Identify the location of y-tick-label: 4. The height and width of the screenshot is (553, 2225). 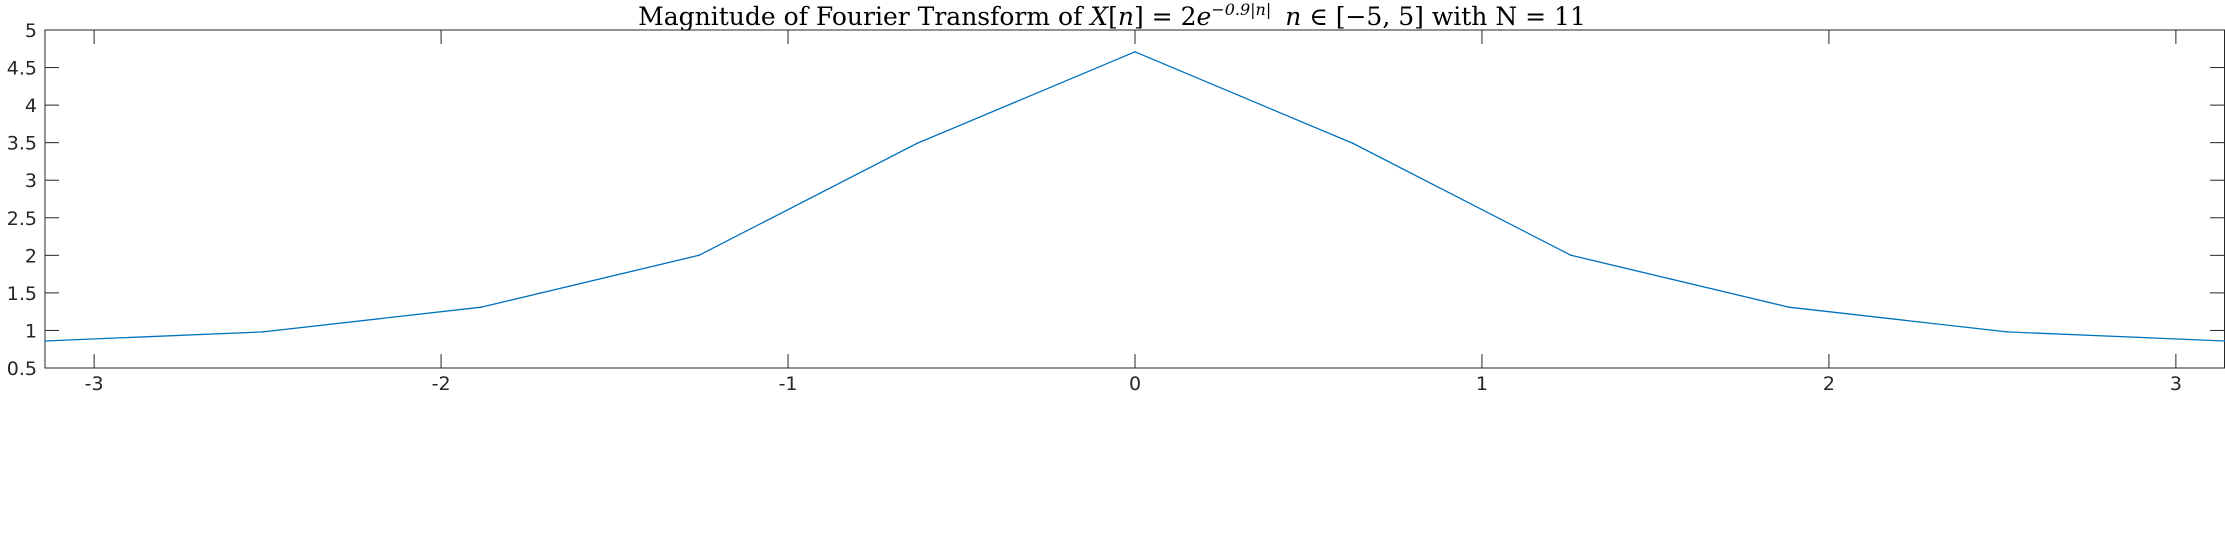
(31, 106).